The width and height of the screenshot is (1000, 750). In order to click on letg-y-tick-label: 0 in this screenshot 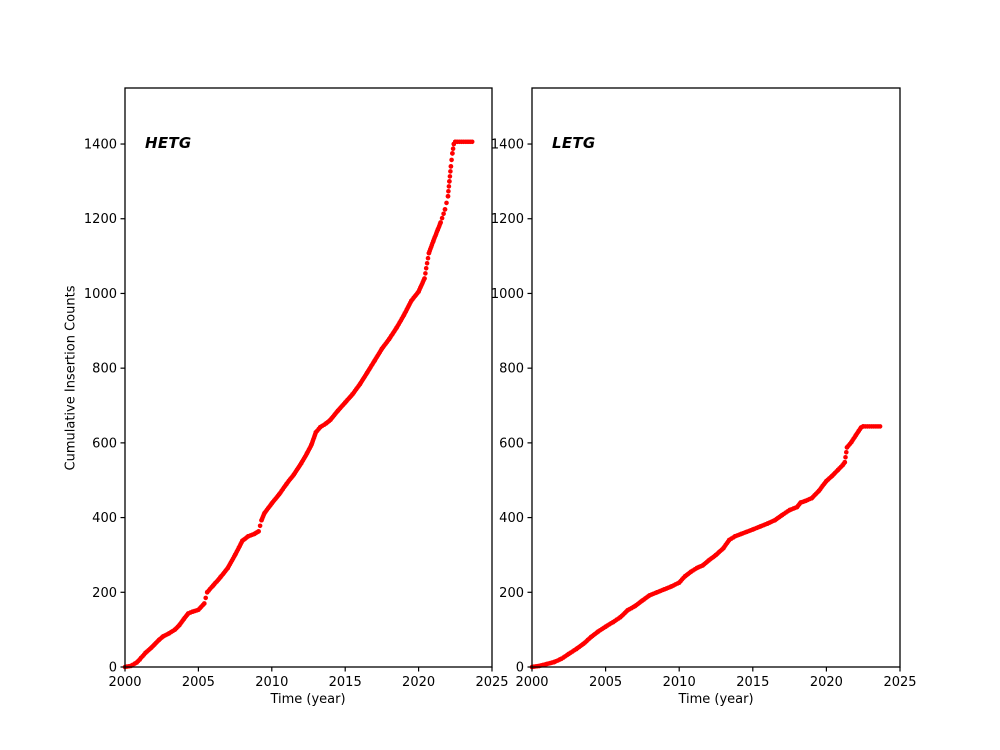, I will do `click(520, 668)`.